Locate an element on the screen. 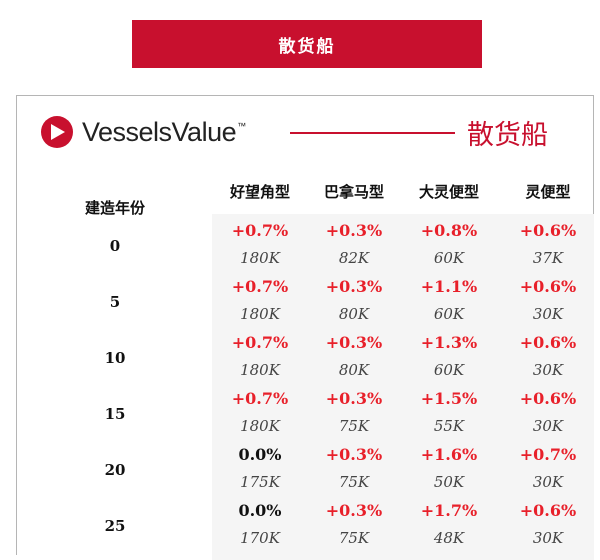 This screenshot has width=600, height=560. vessel-value: 55K is located at coordinates (449, 426).